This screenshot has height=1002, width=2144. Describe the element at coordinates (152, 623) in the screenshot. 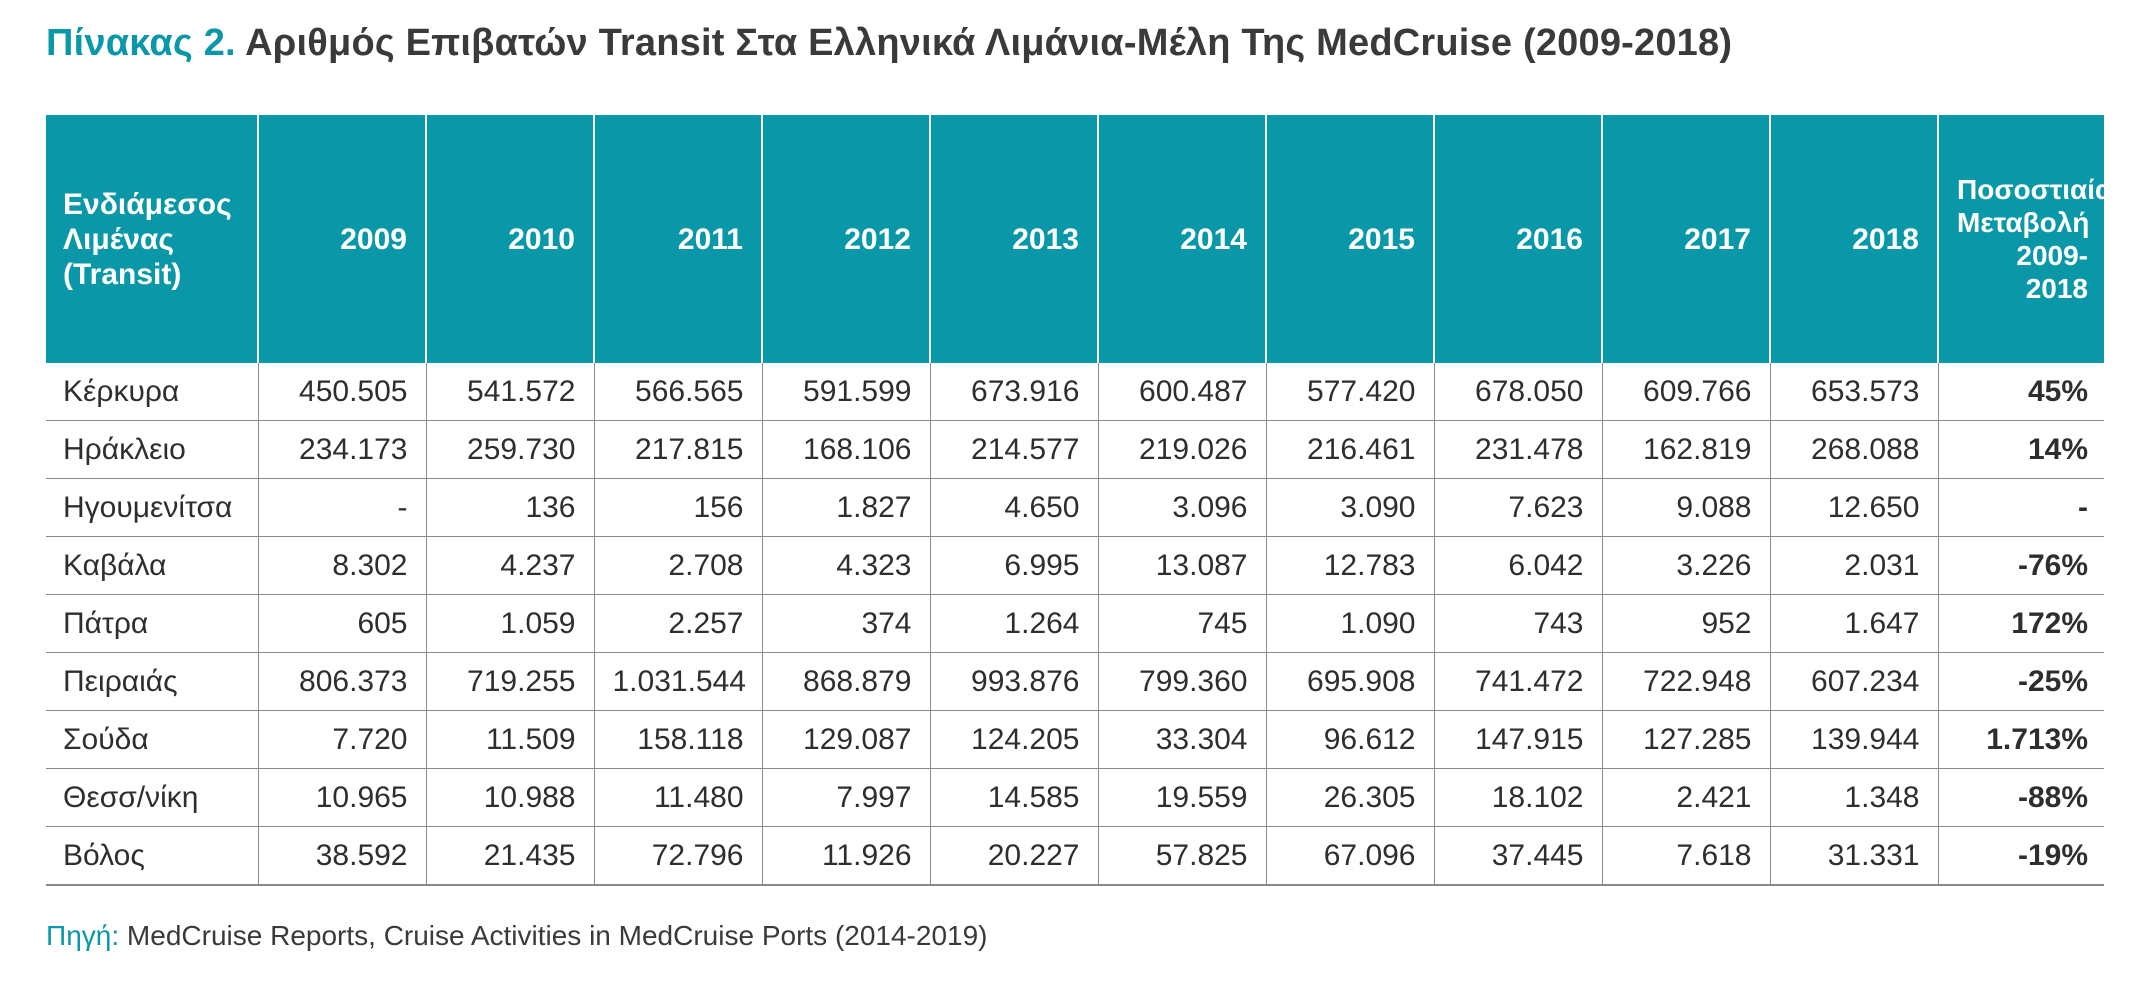

I see `port-name-cell: Πάτρα` at that location.